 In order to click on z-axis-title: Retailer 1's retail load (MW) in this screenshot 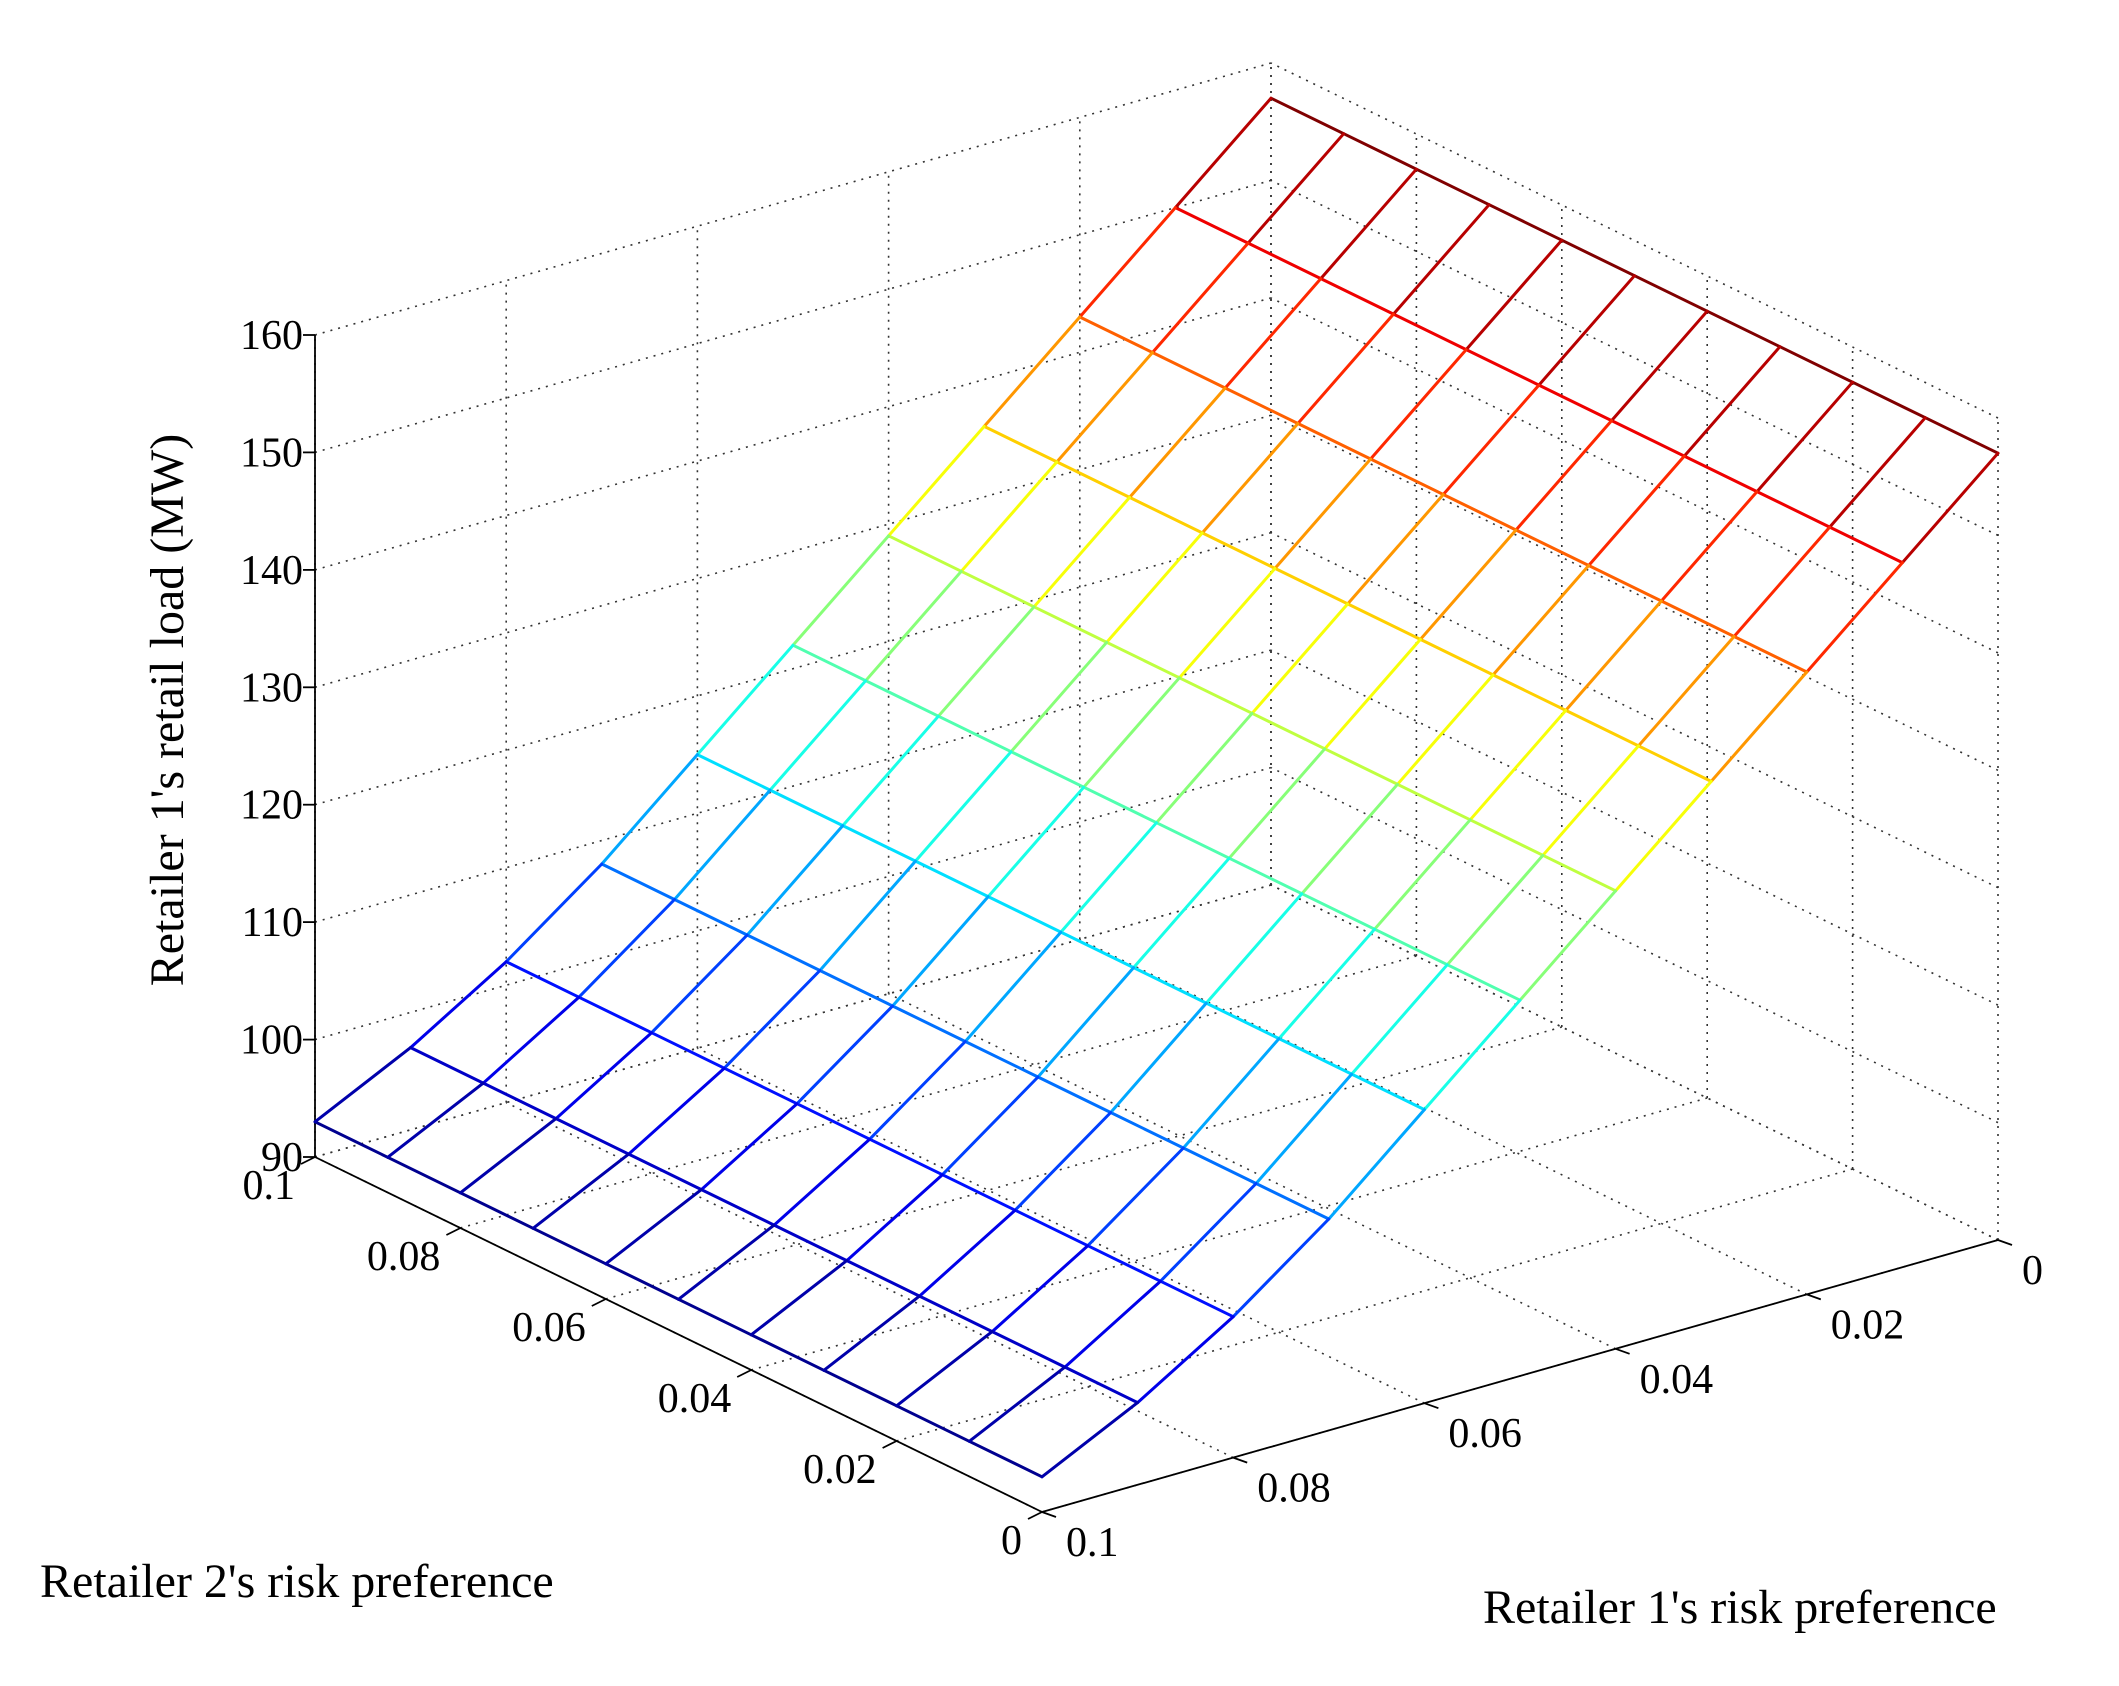, I will do `click(167, 710)`.